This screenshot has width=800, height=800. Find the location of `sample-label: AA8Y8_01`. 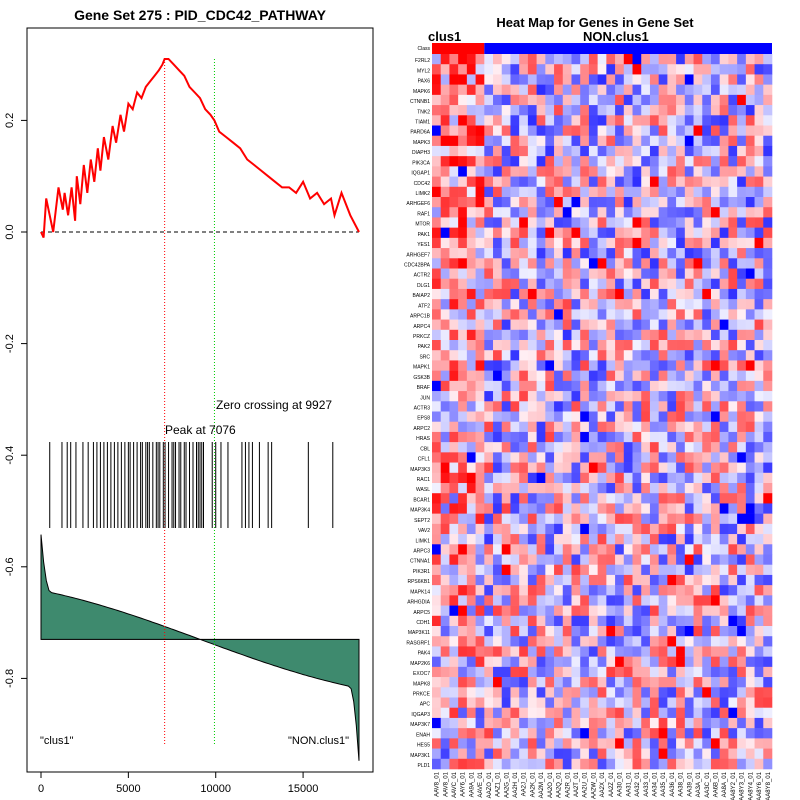

sample-label: AA8Y8_01 is located at coordinates (769, 785).